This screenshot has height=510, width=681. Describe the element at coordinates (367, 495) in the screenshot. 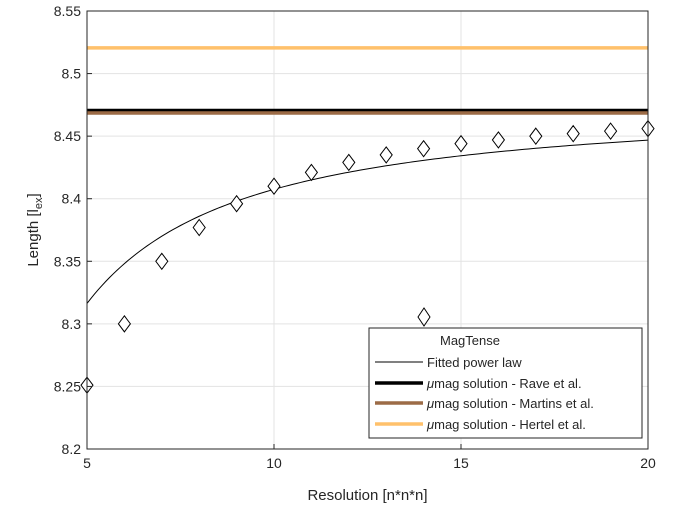

I see `x-axis-label: Resolution [n*n*n]` at that location.